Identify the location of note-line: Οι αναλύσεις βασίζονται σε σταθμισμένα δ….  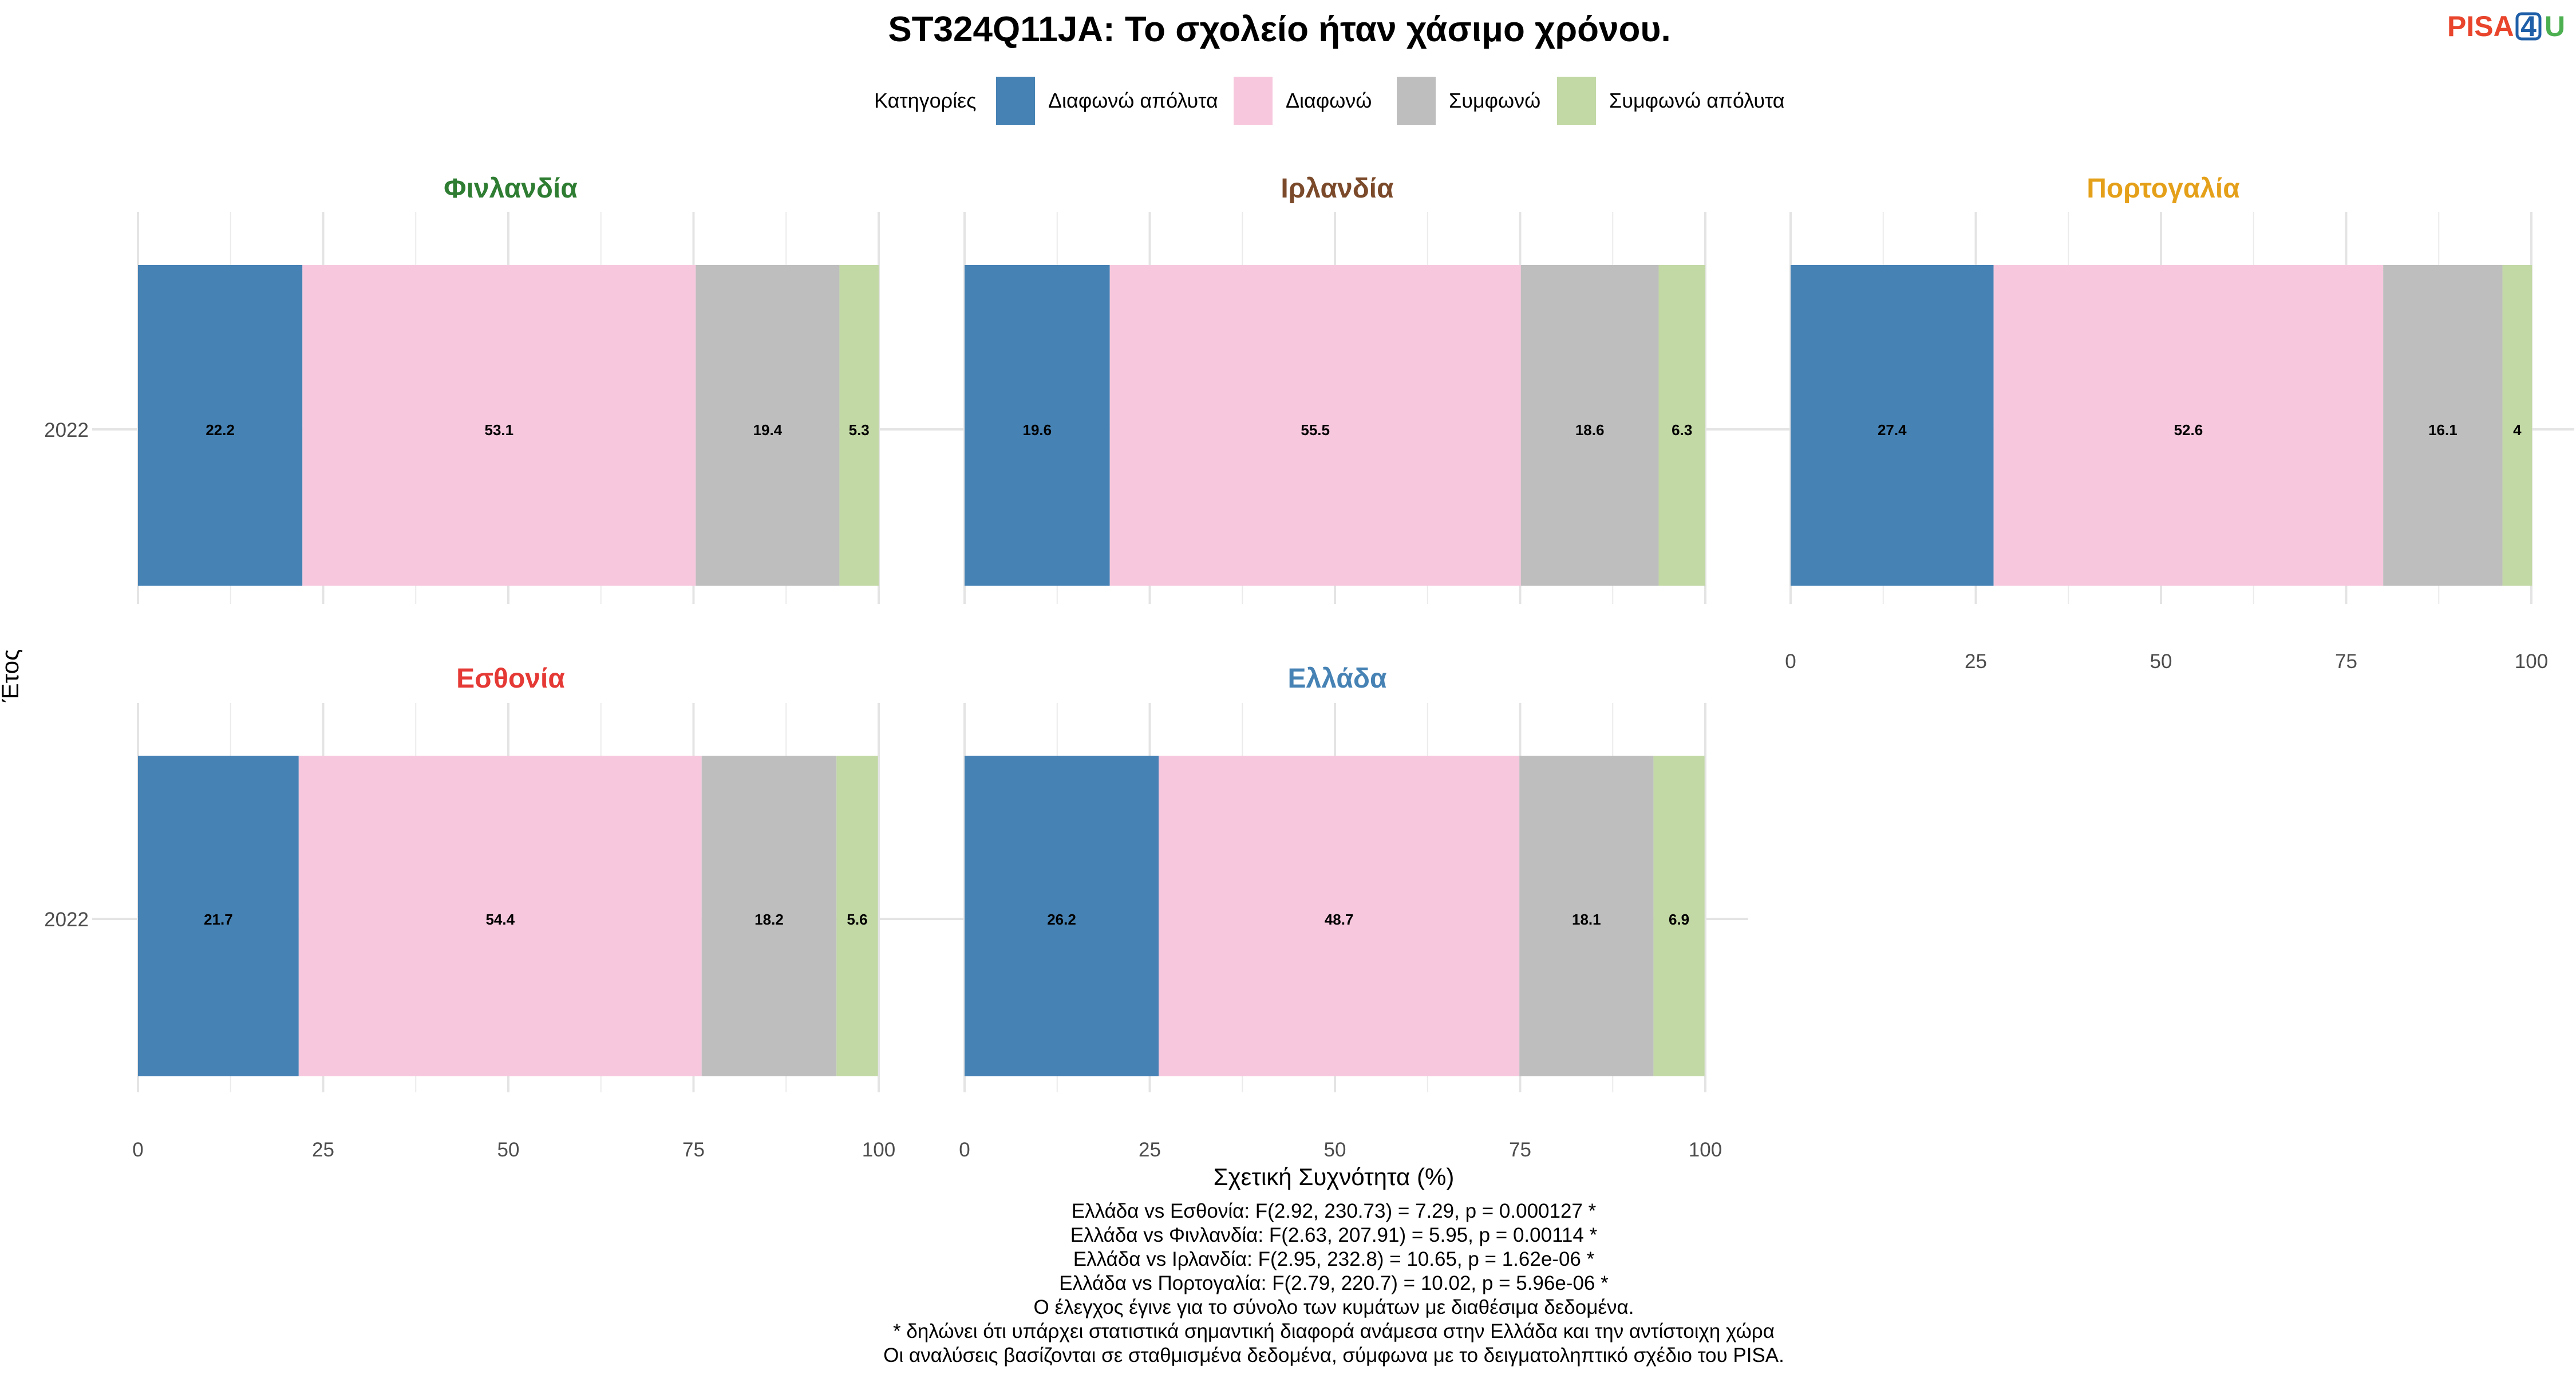
(1333, 1356).